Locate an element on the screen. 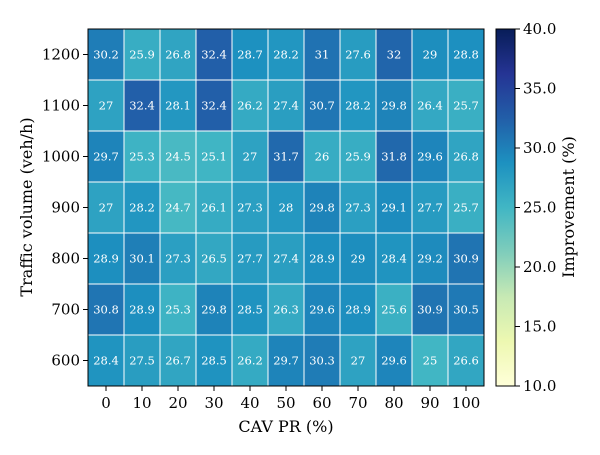 The height and width of the screenshot is (455, 600). colorbar-tick-label: 40.0 is located at coordinates (539, 29).